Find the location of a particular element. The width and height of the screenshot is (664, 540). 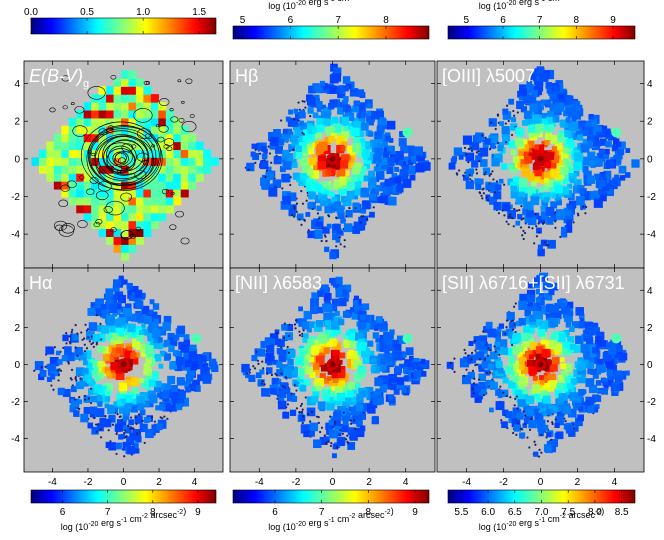

contour is located at coordinates (65, 78).